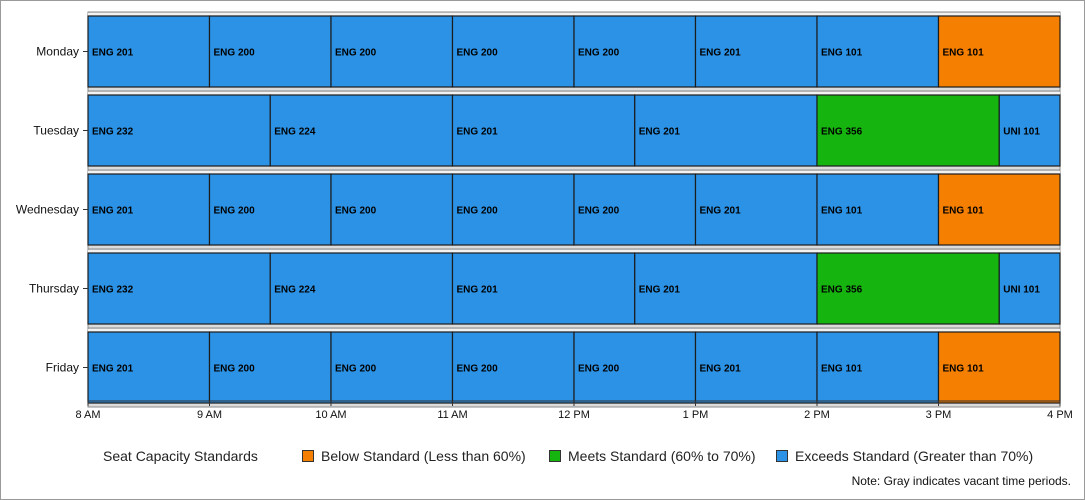  I want to click on x-tick-label: 9 AM, so click(209, 415).